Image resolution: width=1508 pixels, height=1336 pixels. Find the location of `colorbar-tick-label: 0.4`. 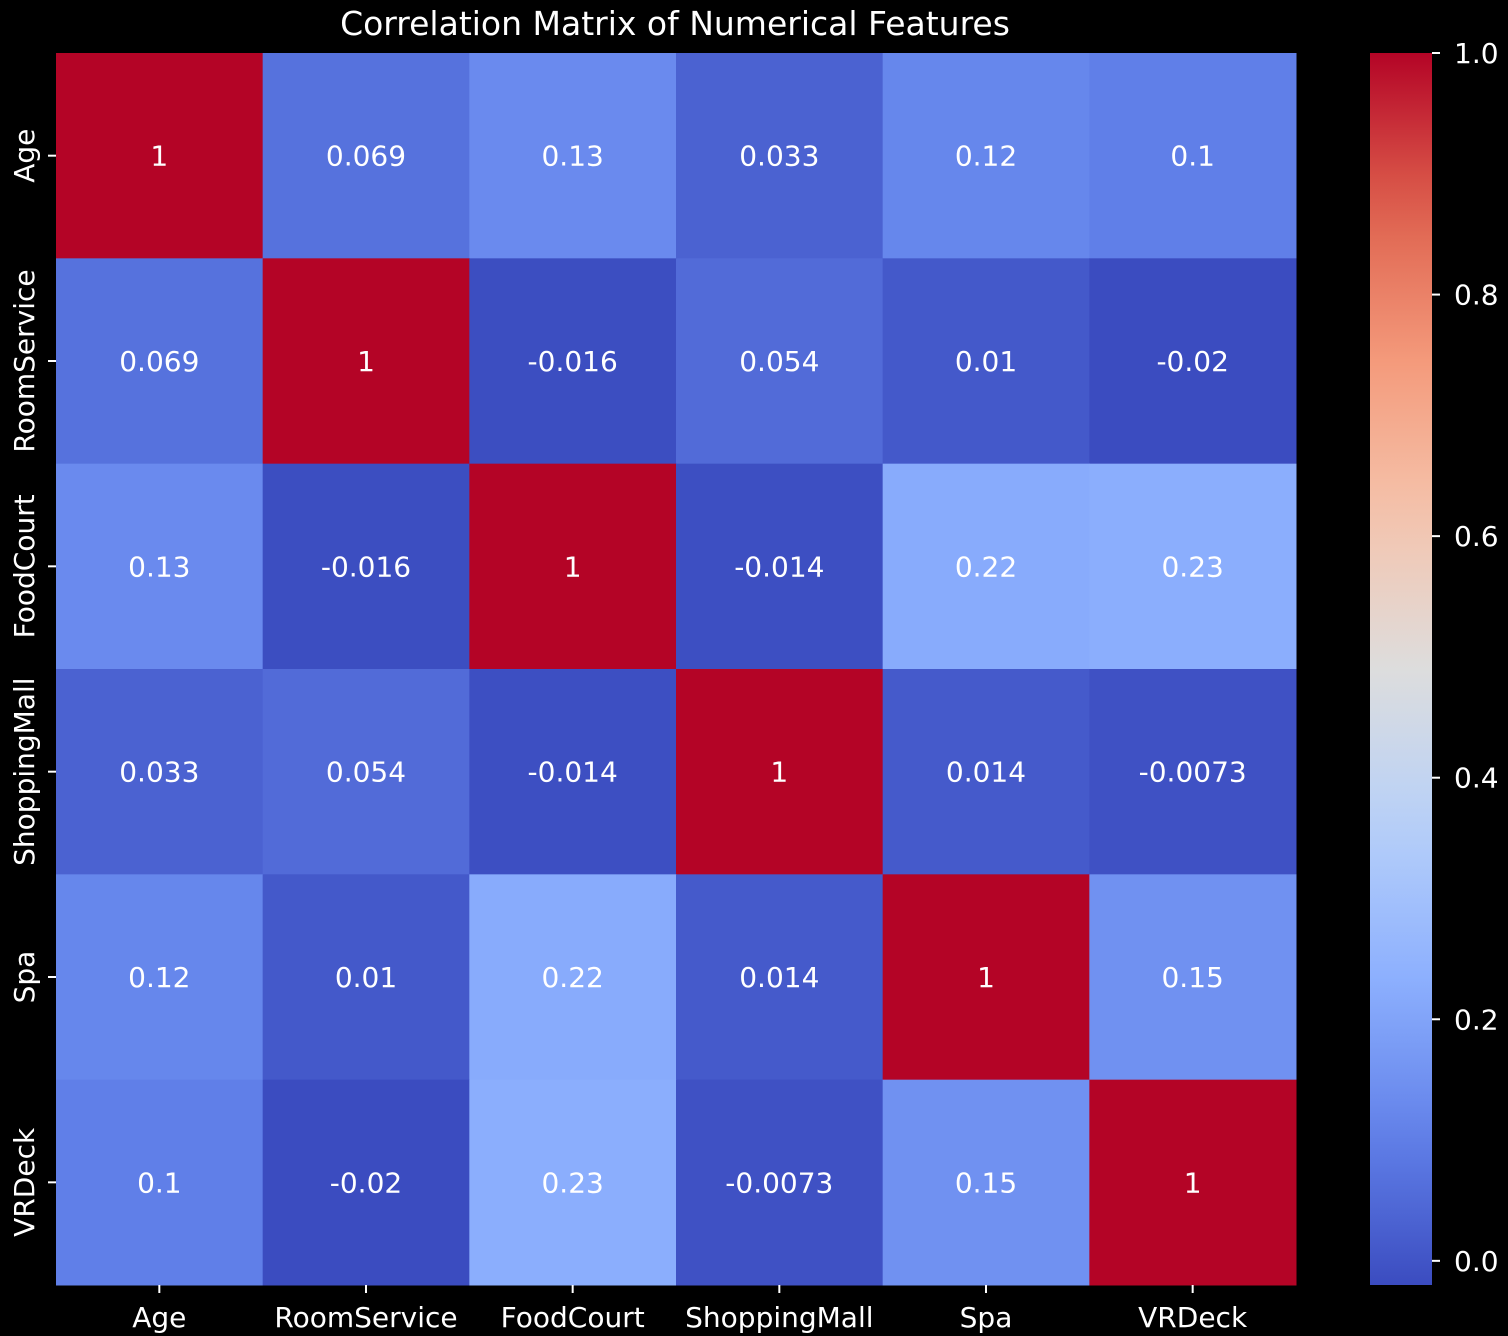

colorbar-tick-label: 0.4 is located at coordinates (1476, 778).